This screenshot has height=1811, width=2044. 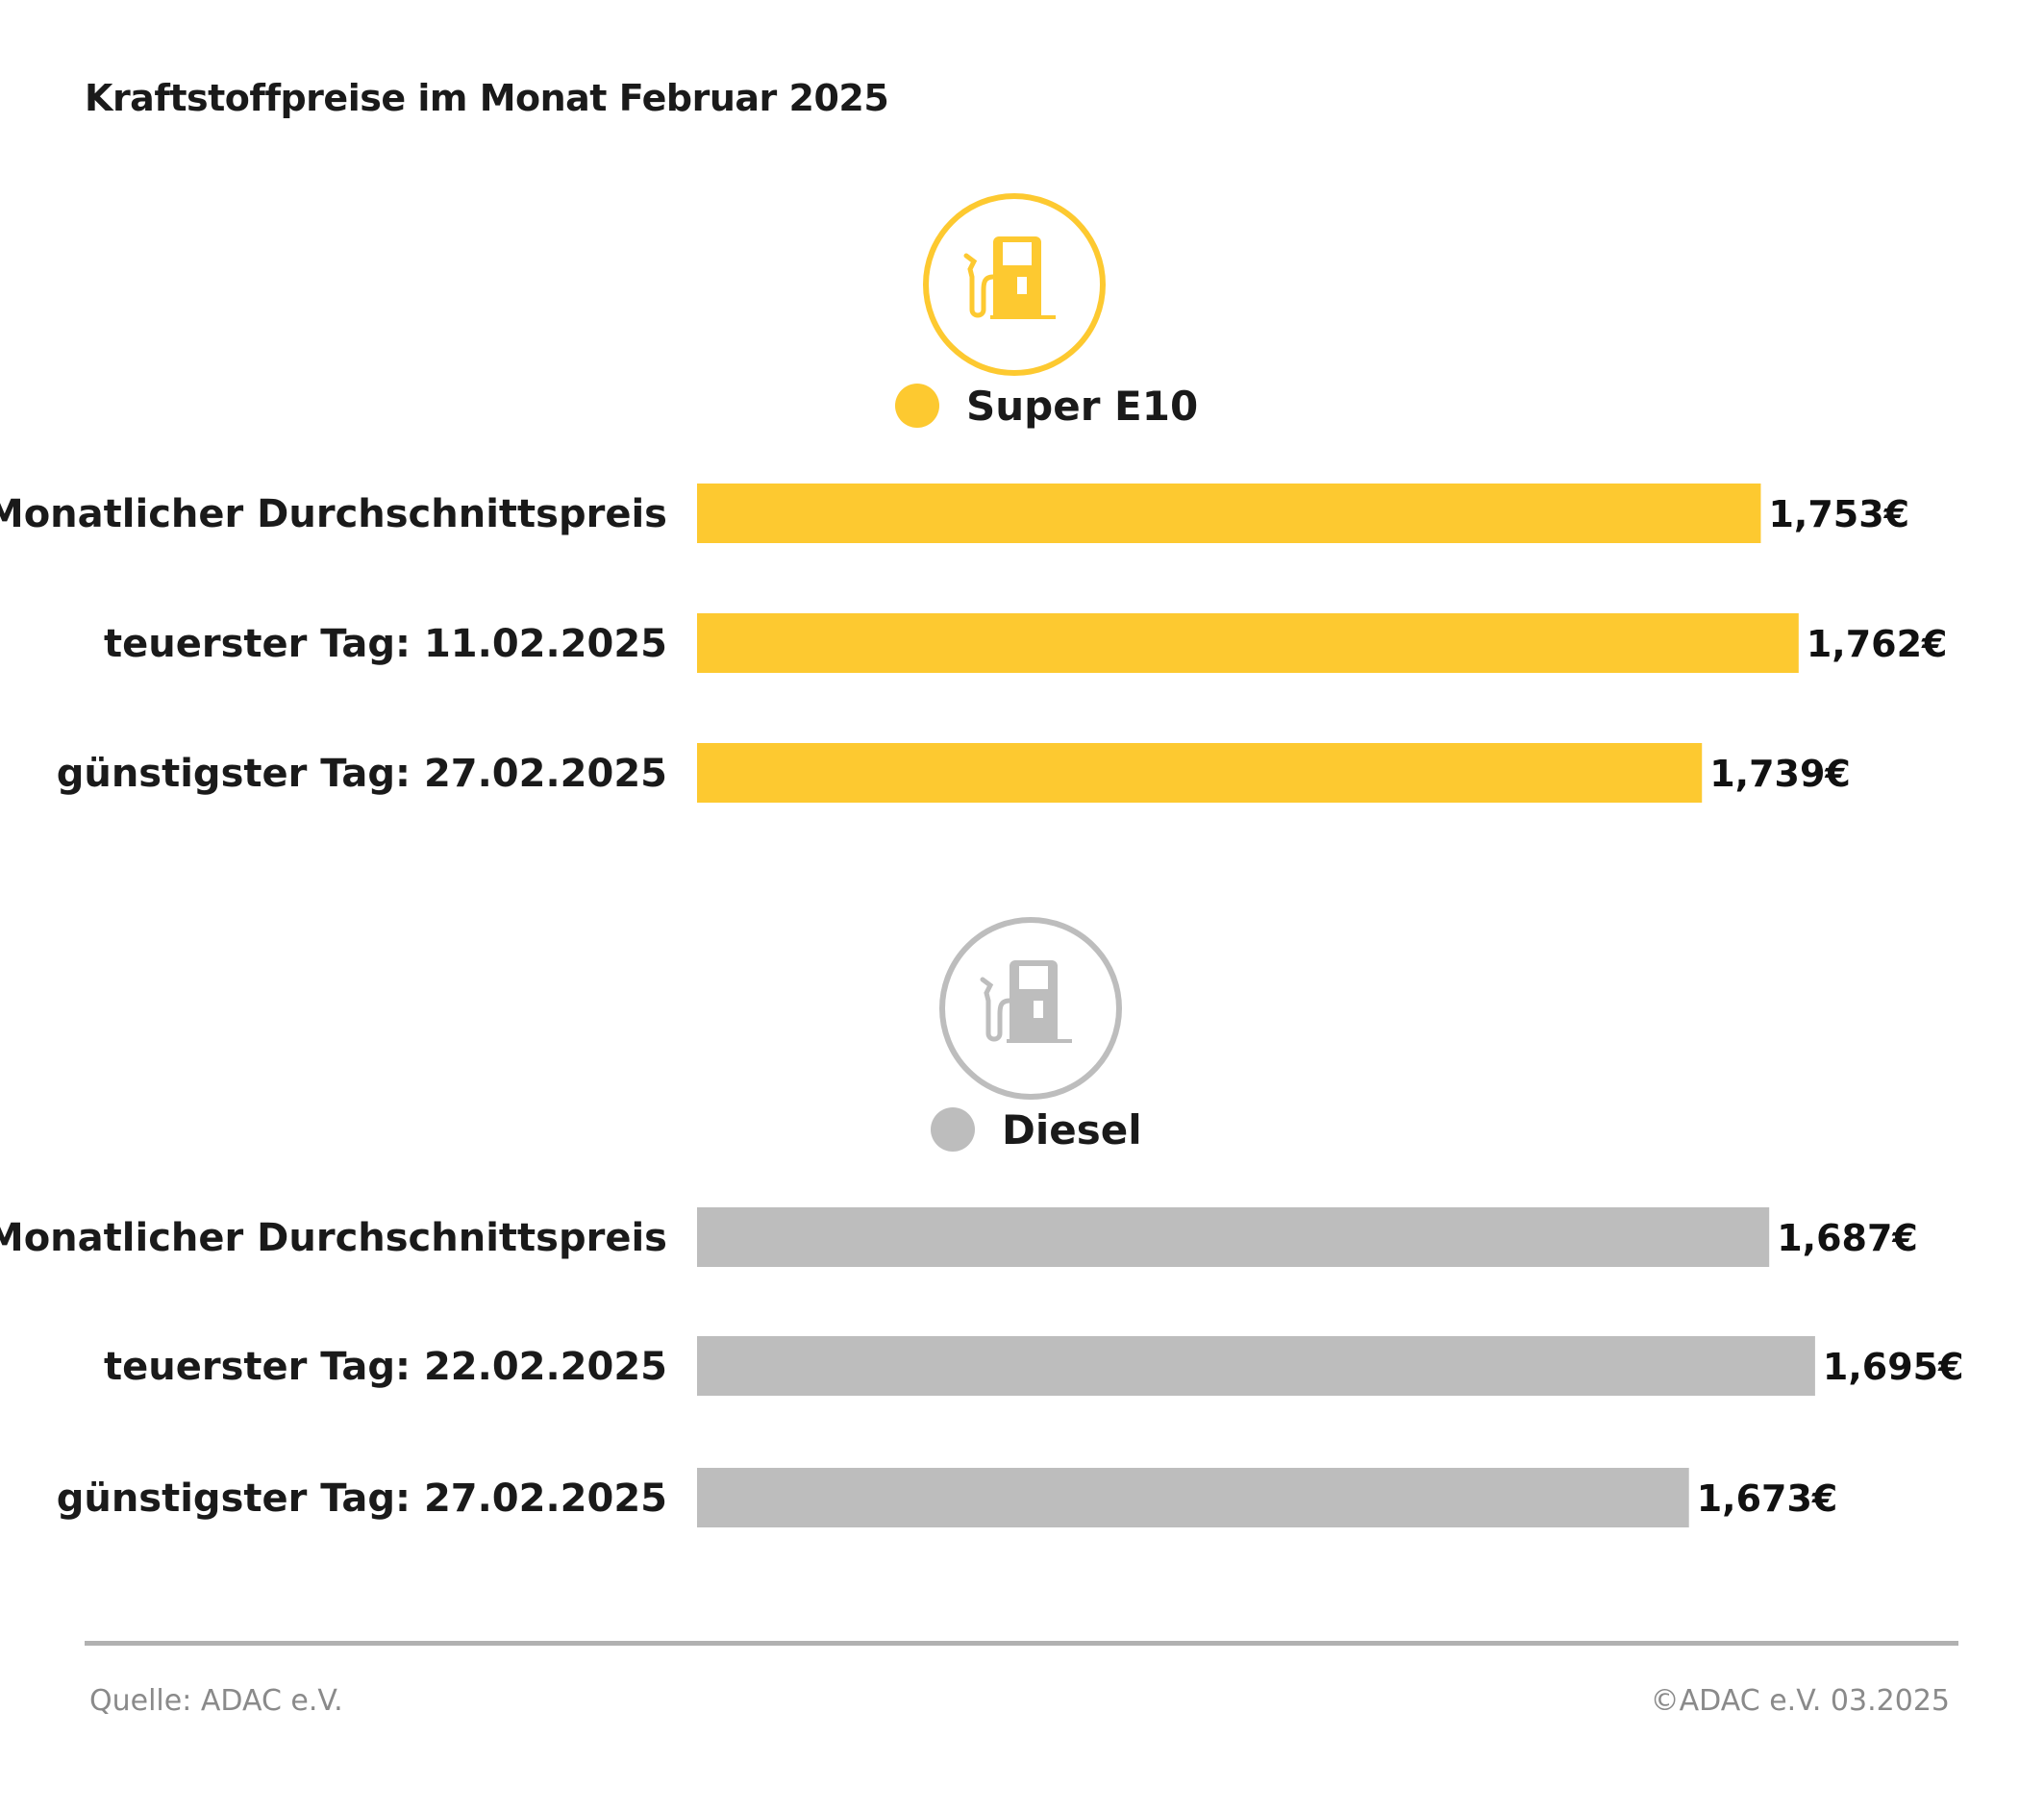 What do you see at coordinates (1877, 644) in the screenshot?
I see `data-label: 1,762€` at bounding box center [1877, 644].